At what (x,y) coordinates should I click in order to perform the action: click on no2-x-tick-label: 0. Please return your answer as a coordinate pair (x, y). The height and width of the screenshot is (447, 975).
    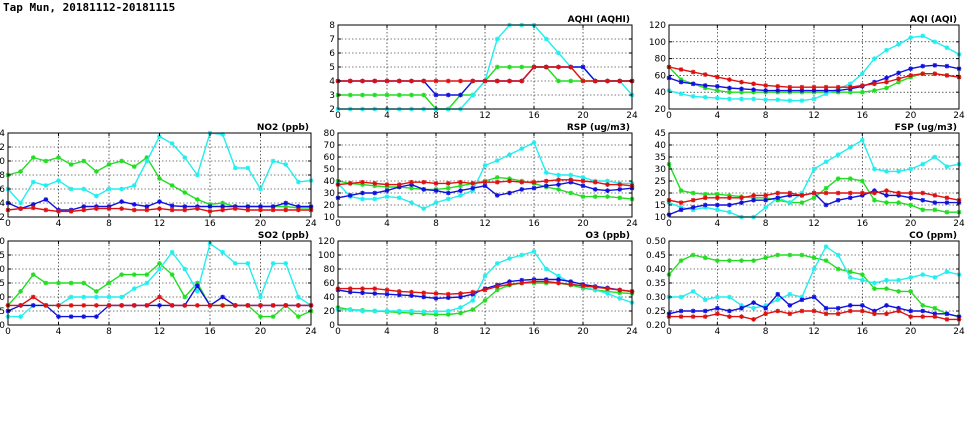
    Looking at the image, I should click on (8, 224).